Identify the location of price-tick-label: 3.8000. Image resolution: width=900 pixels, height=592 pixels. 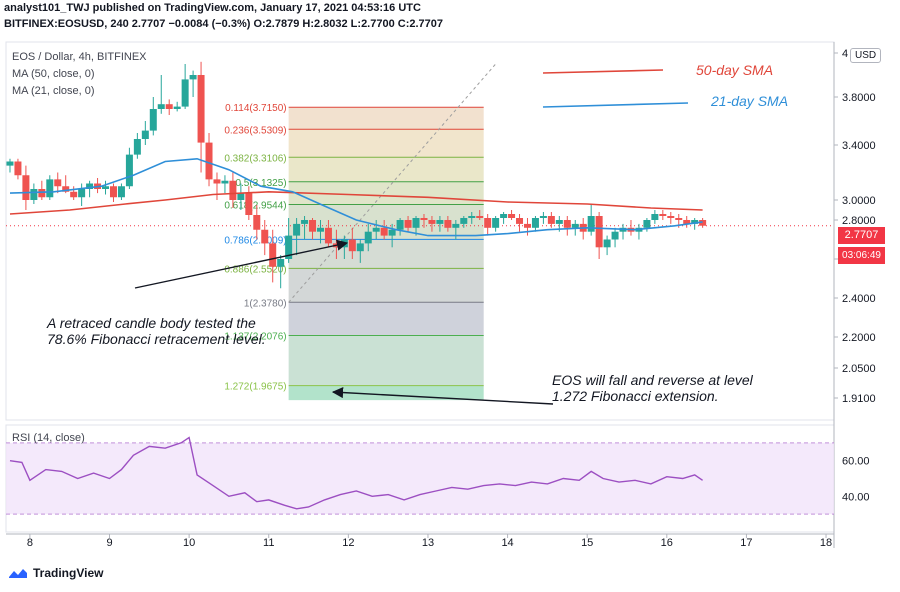
(859, 98).